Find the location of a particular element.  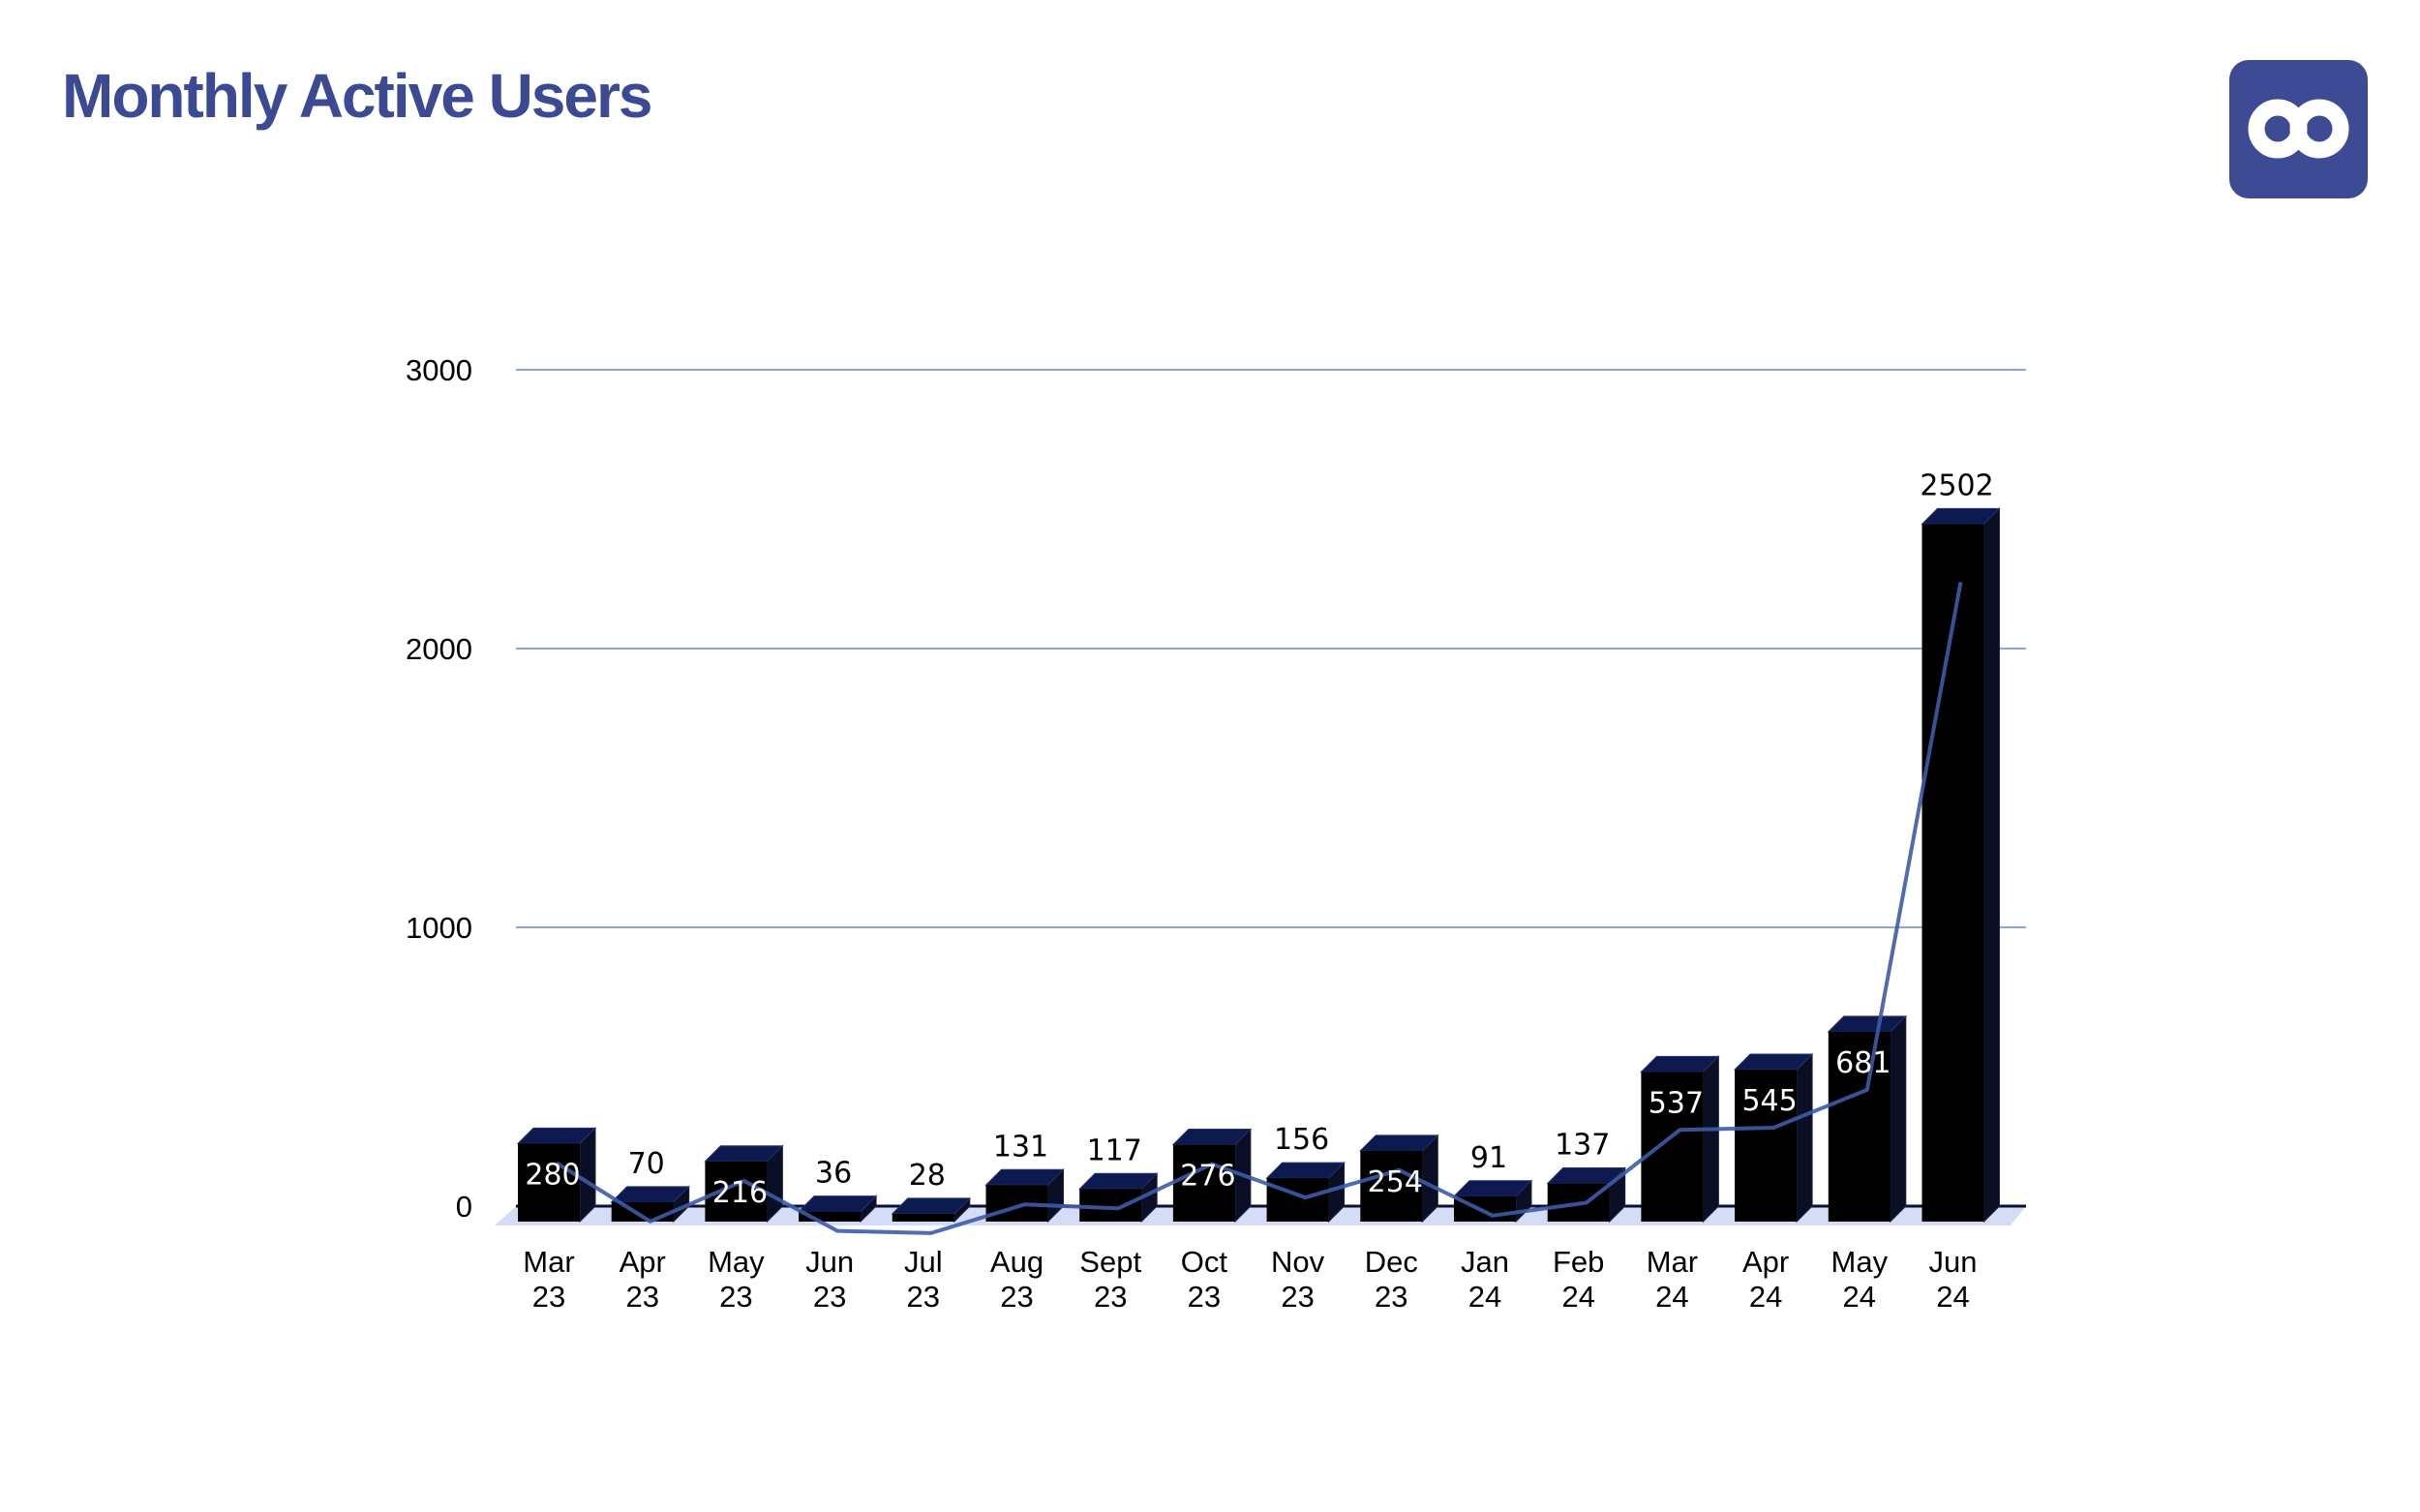

data-label: 70 is located at coordinates (646, 1164).